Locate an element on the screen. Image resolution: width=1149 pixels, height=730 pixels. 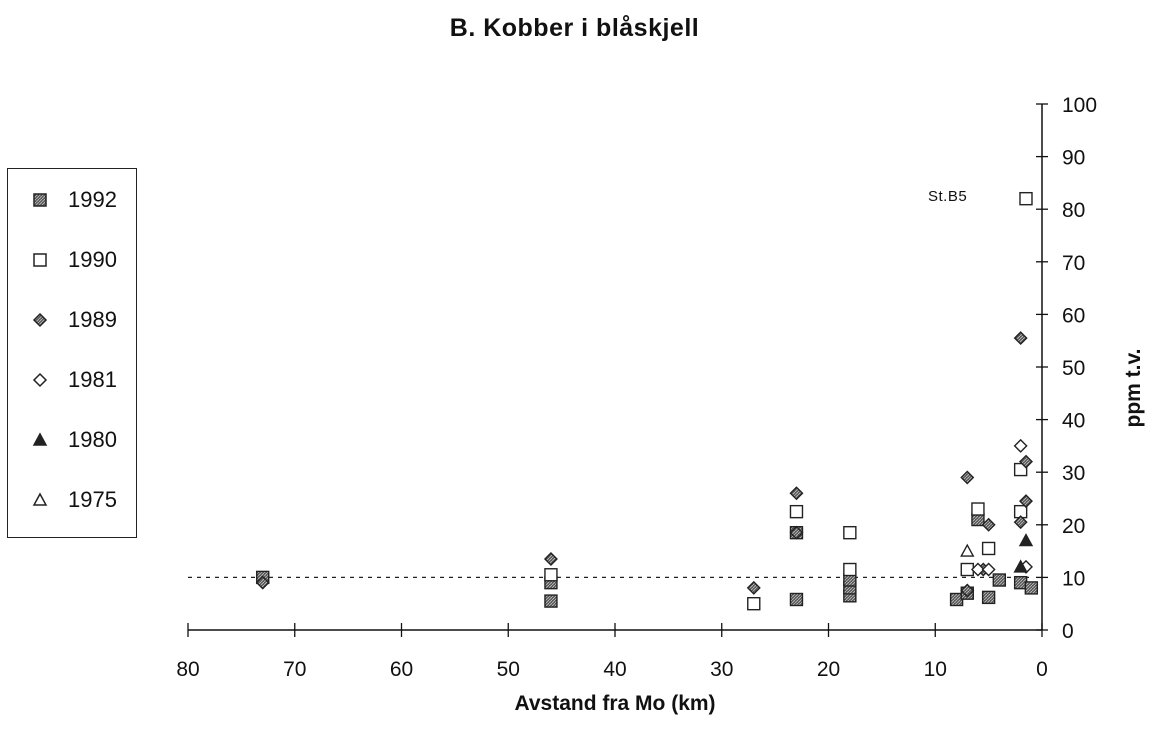
legend-item-1990: 1990 is located at coordinates (73, 260).